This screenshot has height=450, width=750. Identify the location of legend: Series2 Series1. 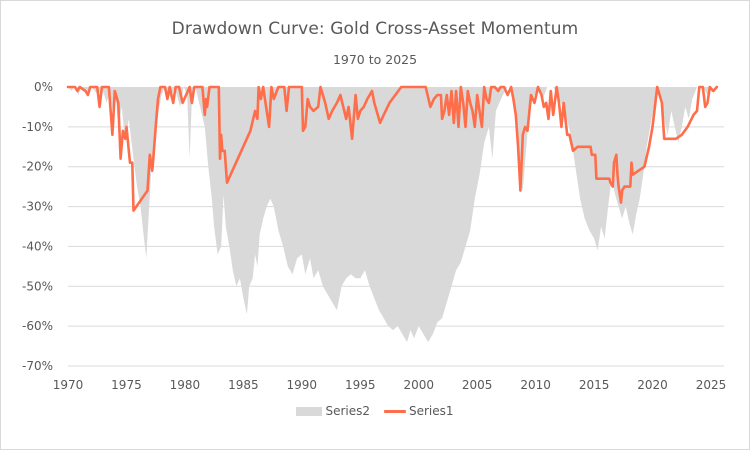
(375, 411).